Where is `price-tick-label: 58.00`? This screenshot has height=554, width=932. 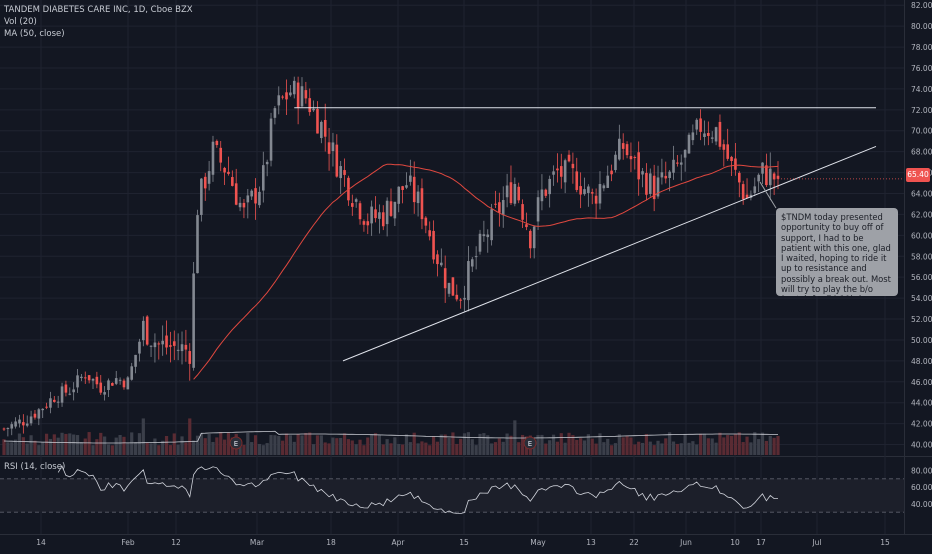 price-tick-label: 58.00 is located at coordinates (921, 256).